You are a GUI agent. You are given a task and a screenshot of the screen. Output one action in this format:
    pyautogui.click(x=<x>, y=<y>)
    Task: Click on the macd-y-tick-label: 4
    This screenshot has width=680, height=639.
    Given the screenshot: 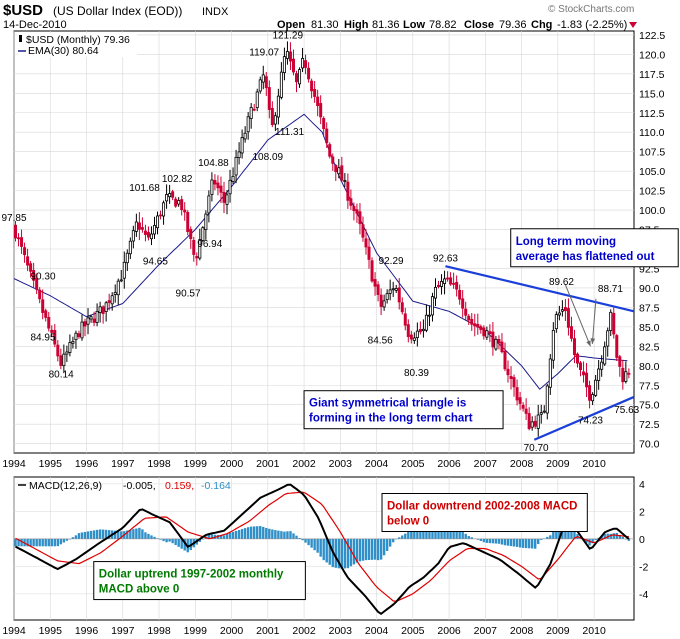 What is the action you would take?
    pyautogui.click(x=642, y=485)
    